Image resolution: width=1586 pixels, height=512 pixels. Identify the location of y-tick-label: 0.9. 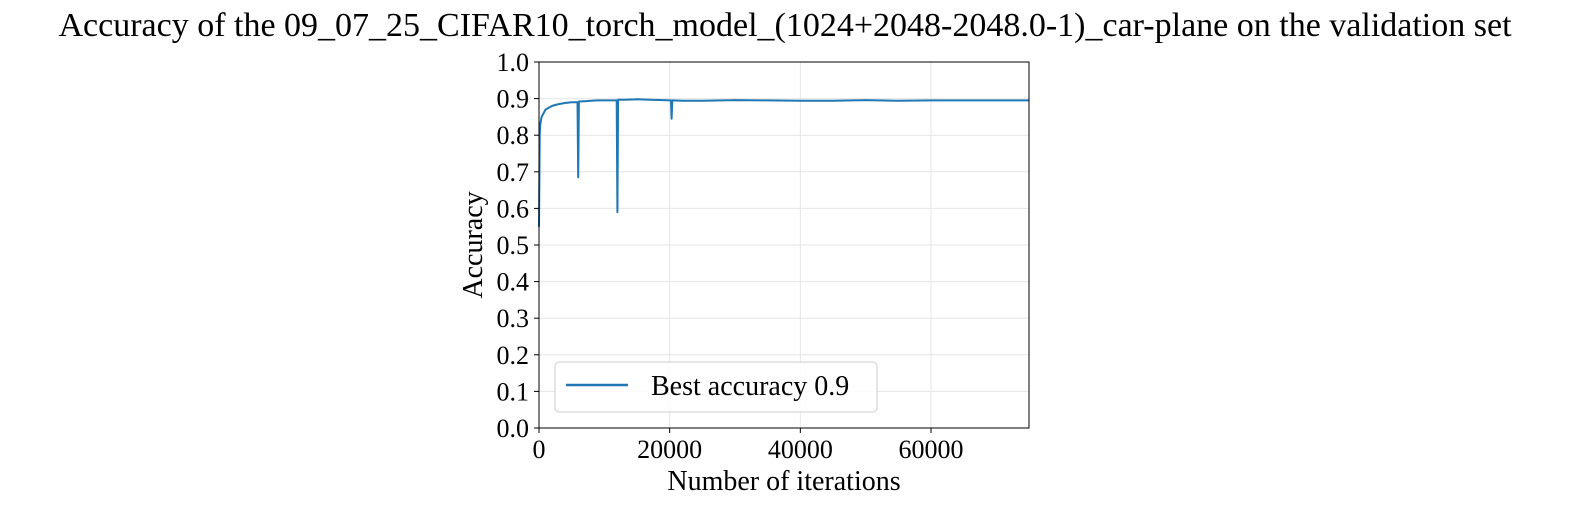
(513, 99).